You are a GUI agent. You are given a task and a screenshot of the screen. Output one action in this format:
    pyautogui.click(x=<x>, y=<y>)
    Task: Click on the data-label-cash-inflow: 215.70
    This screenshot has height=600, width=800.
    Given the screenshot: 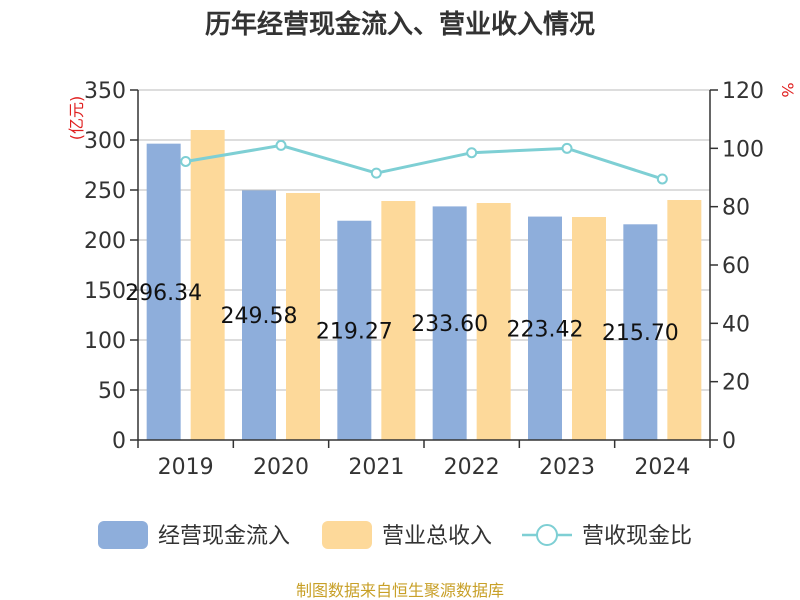 What is the action you would take?
    pyautogui.click(x=640, y=333)
    